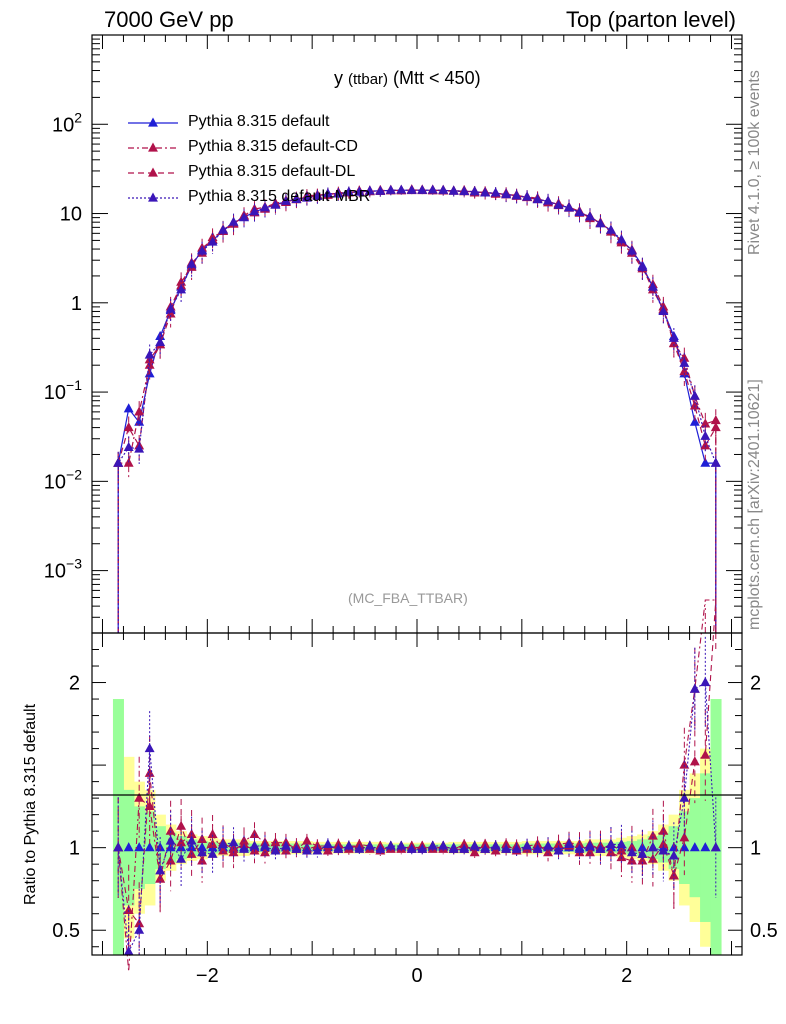 This screenshot has height=1024, width=786. I want to click on ratio-tick-label-right: 2, so click(755, 684).